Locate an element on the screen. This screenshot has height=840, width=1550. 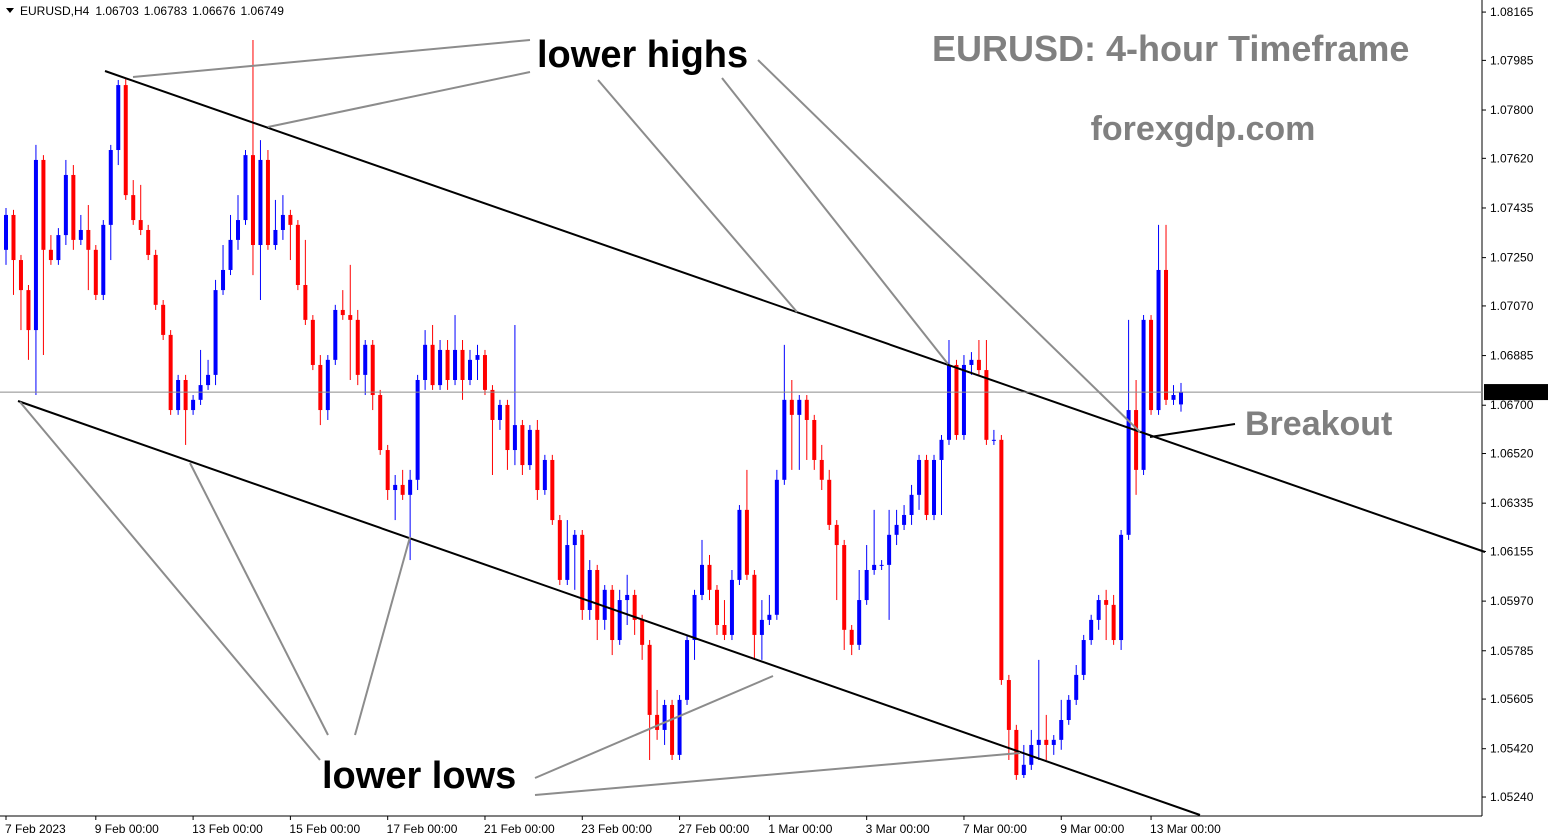
x-tick-label: 15 Feb 00:00 is located at coordinates (324, 829).